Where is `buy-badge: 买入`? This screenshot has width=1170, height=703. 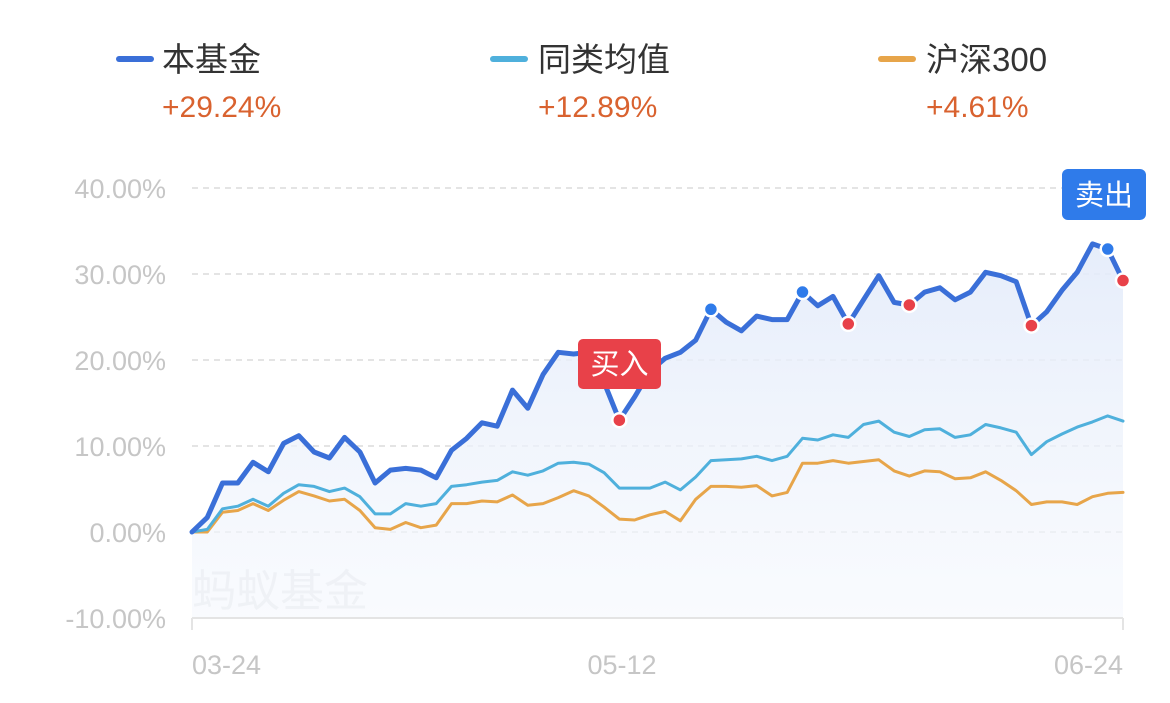 buy-badge: 买入 is located at coordinates (619, 364).